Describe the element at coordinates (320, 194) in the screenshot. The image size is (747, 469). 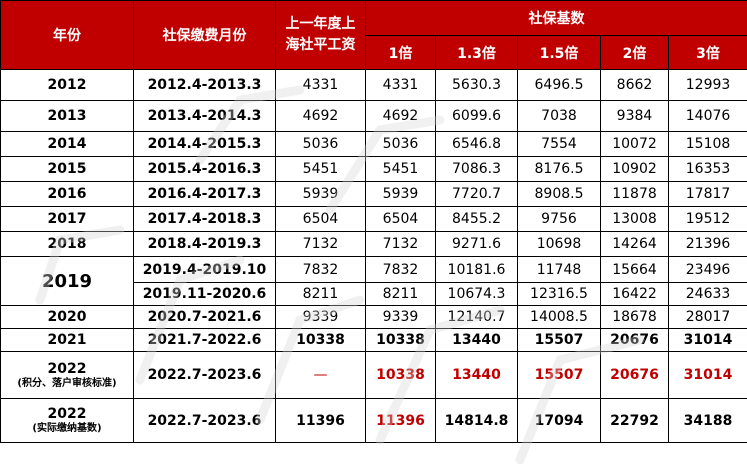
I see `cell-wage: 5939` at that location.